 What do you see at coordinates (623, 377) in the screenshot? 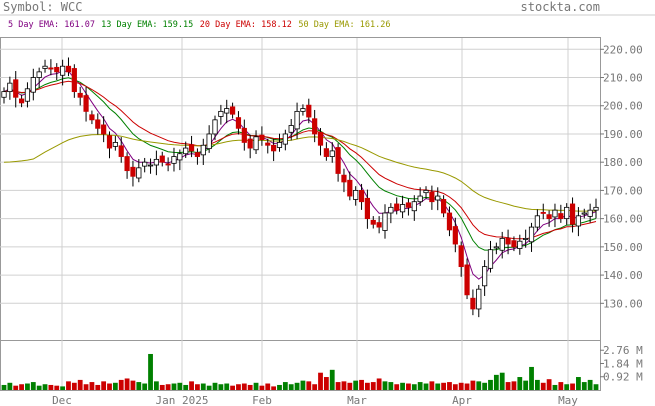
I see `volume-tick-label: 0.92 M` at bounding box center [623, 377].